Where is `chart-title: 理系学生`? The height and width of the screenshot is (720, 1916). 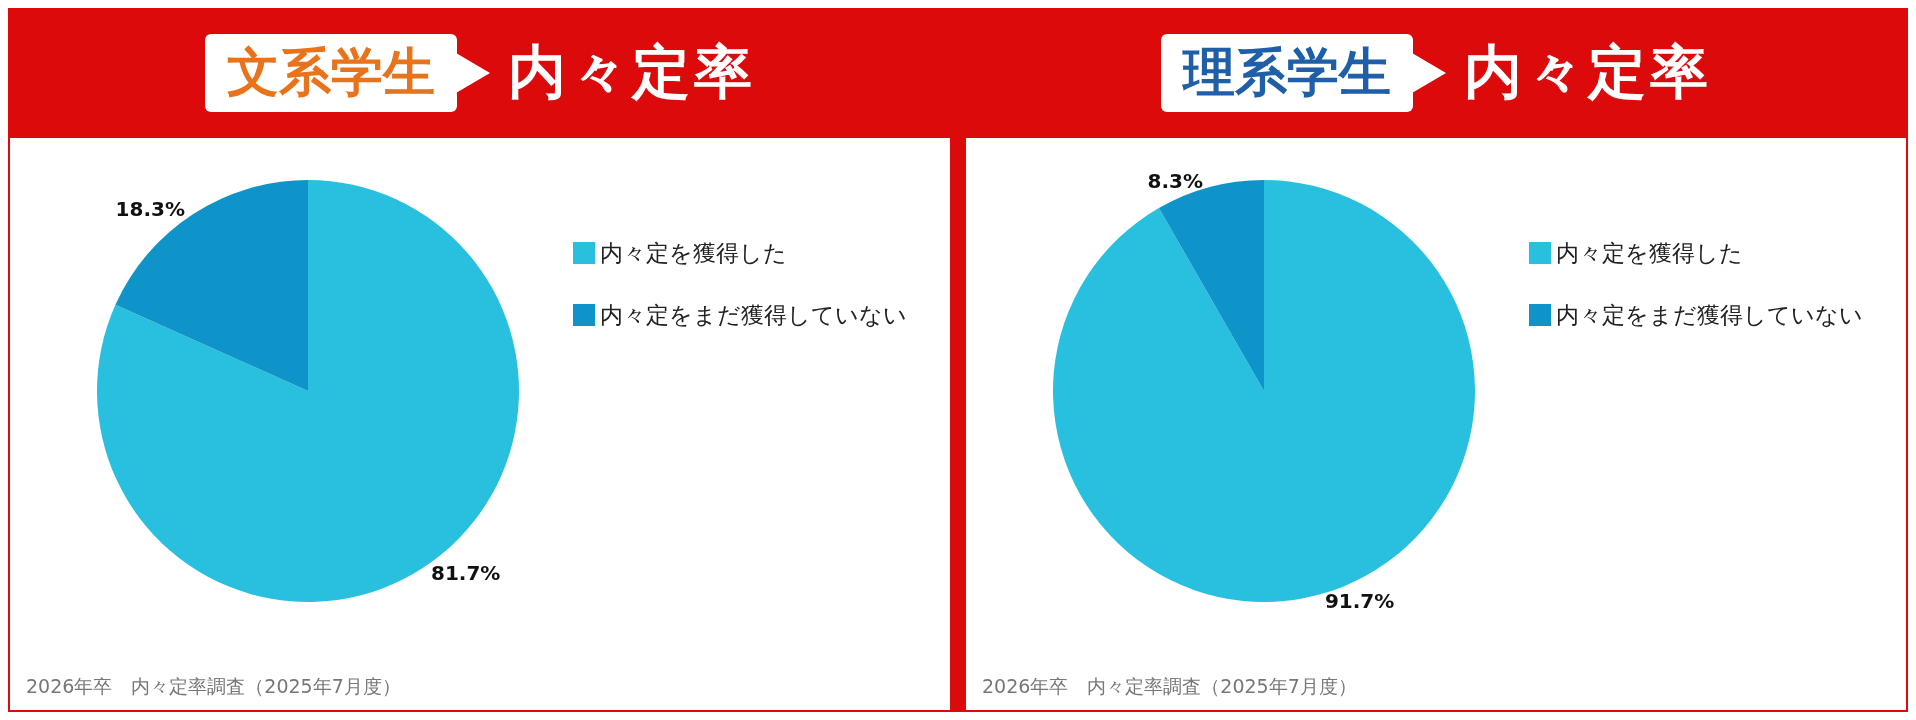 chart-title: 理系学生 is located at coordinates (1286, 73).